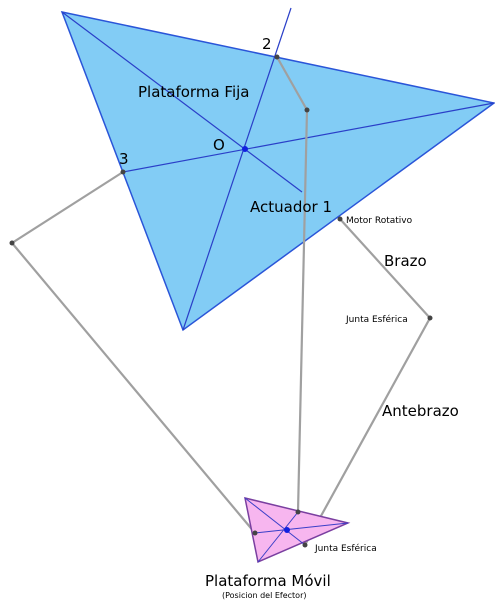 This screenshot has height=600, width=495. What do you see at coordinates (264, 595) in the screenshot?
I see `label: (Posicion del Efector)` at bounding box center [264, 595].